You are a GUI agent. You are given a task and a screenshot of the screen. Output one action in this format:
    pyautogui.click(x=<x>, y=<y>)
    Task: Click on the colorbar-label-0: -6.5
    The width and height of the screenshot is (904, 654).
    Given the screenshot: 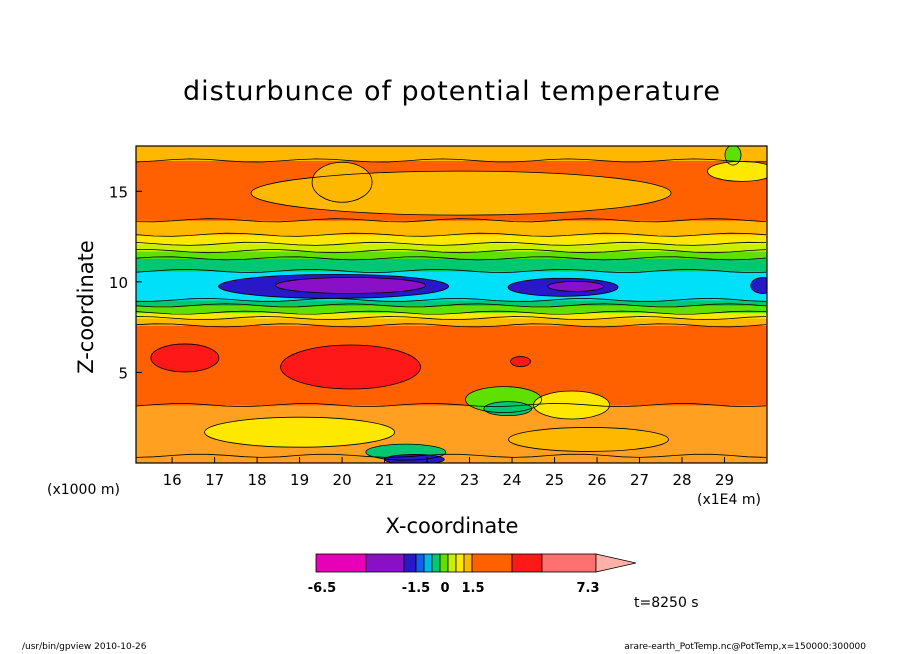 What is the action you would take?
    pyautogui.click(x=322, y=588)
    